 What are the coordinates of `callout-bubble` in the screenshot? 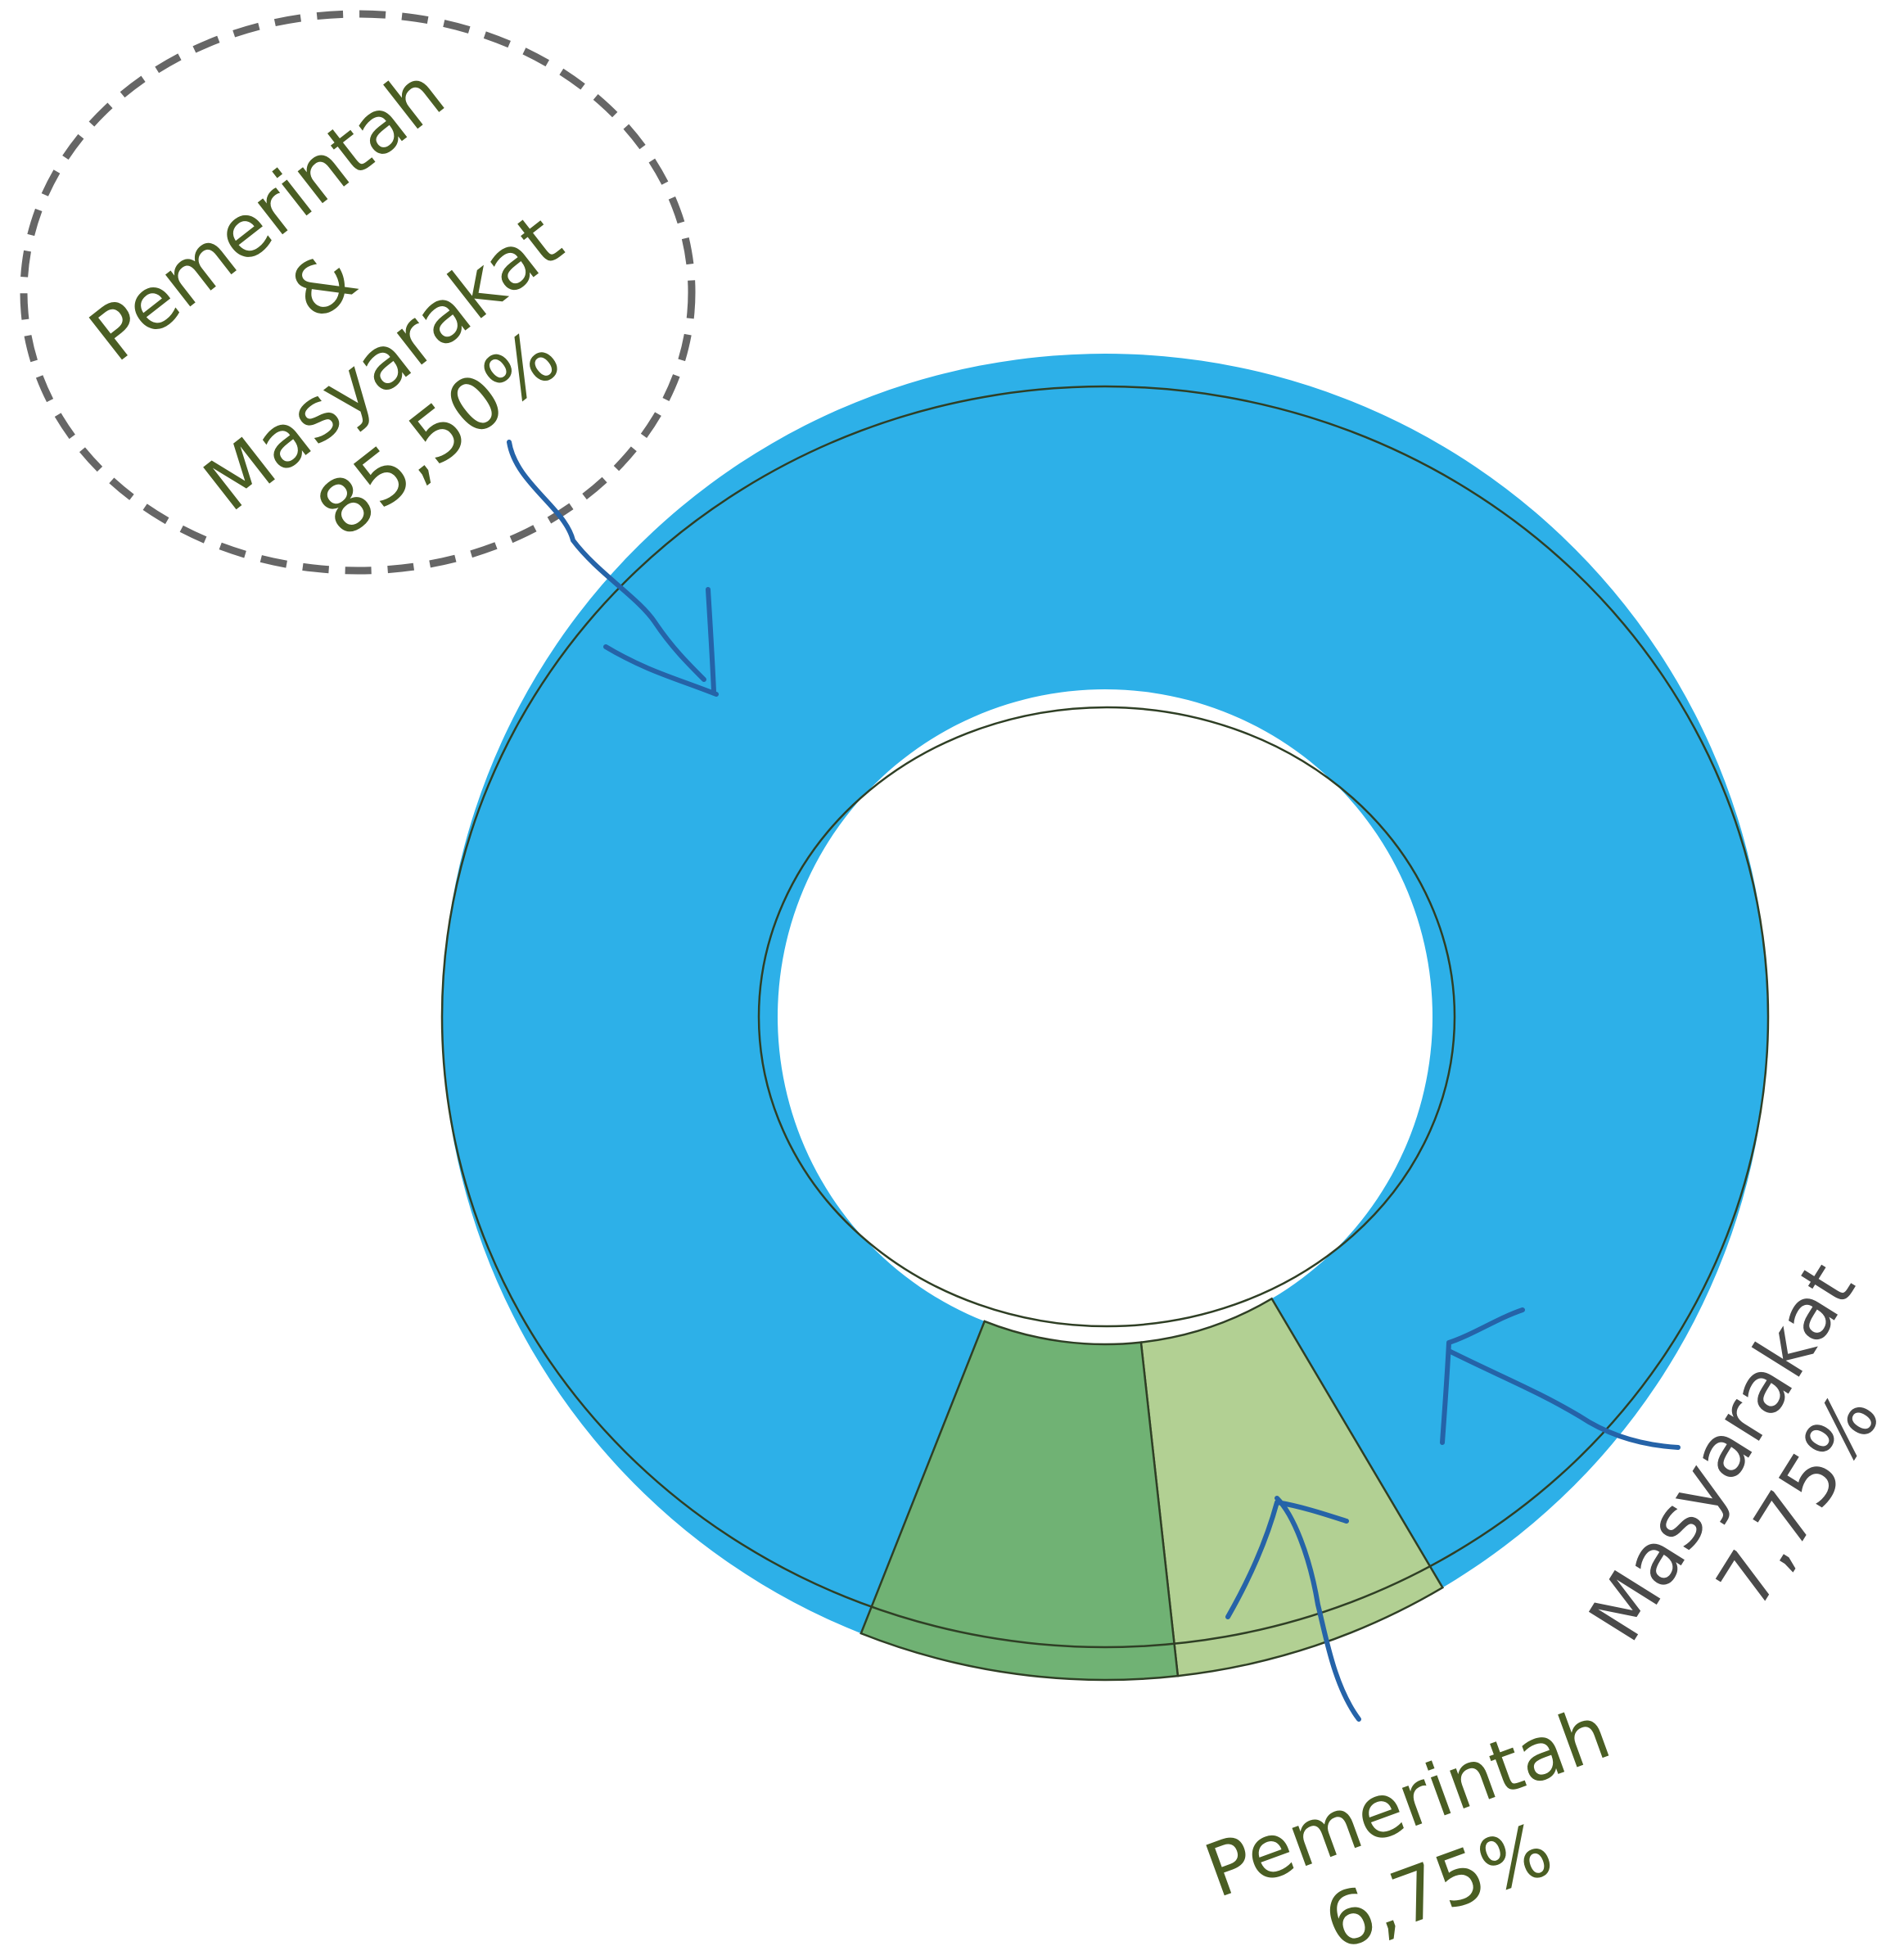 It's located at (358, 293).